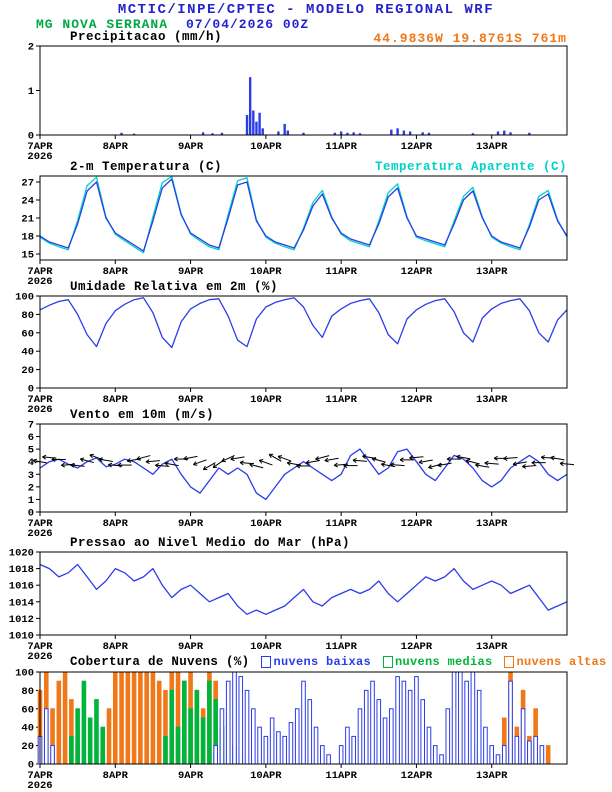 The width and height of the screenshot is (612, 792). I want to click on y-tick-label: 5, so click(31, 451).